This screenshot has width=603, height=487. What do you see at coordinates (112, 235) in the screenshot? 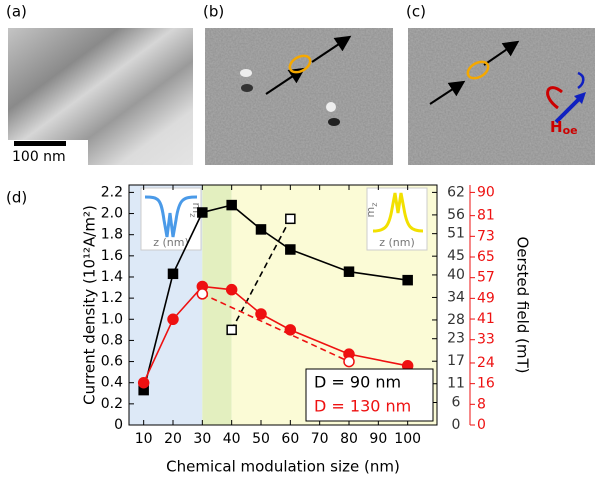
I see `y-tick-label: 1.8` at bounding box center [112, 235].